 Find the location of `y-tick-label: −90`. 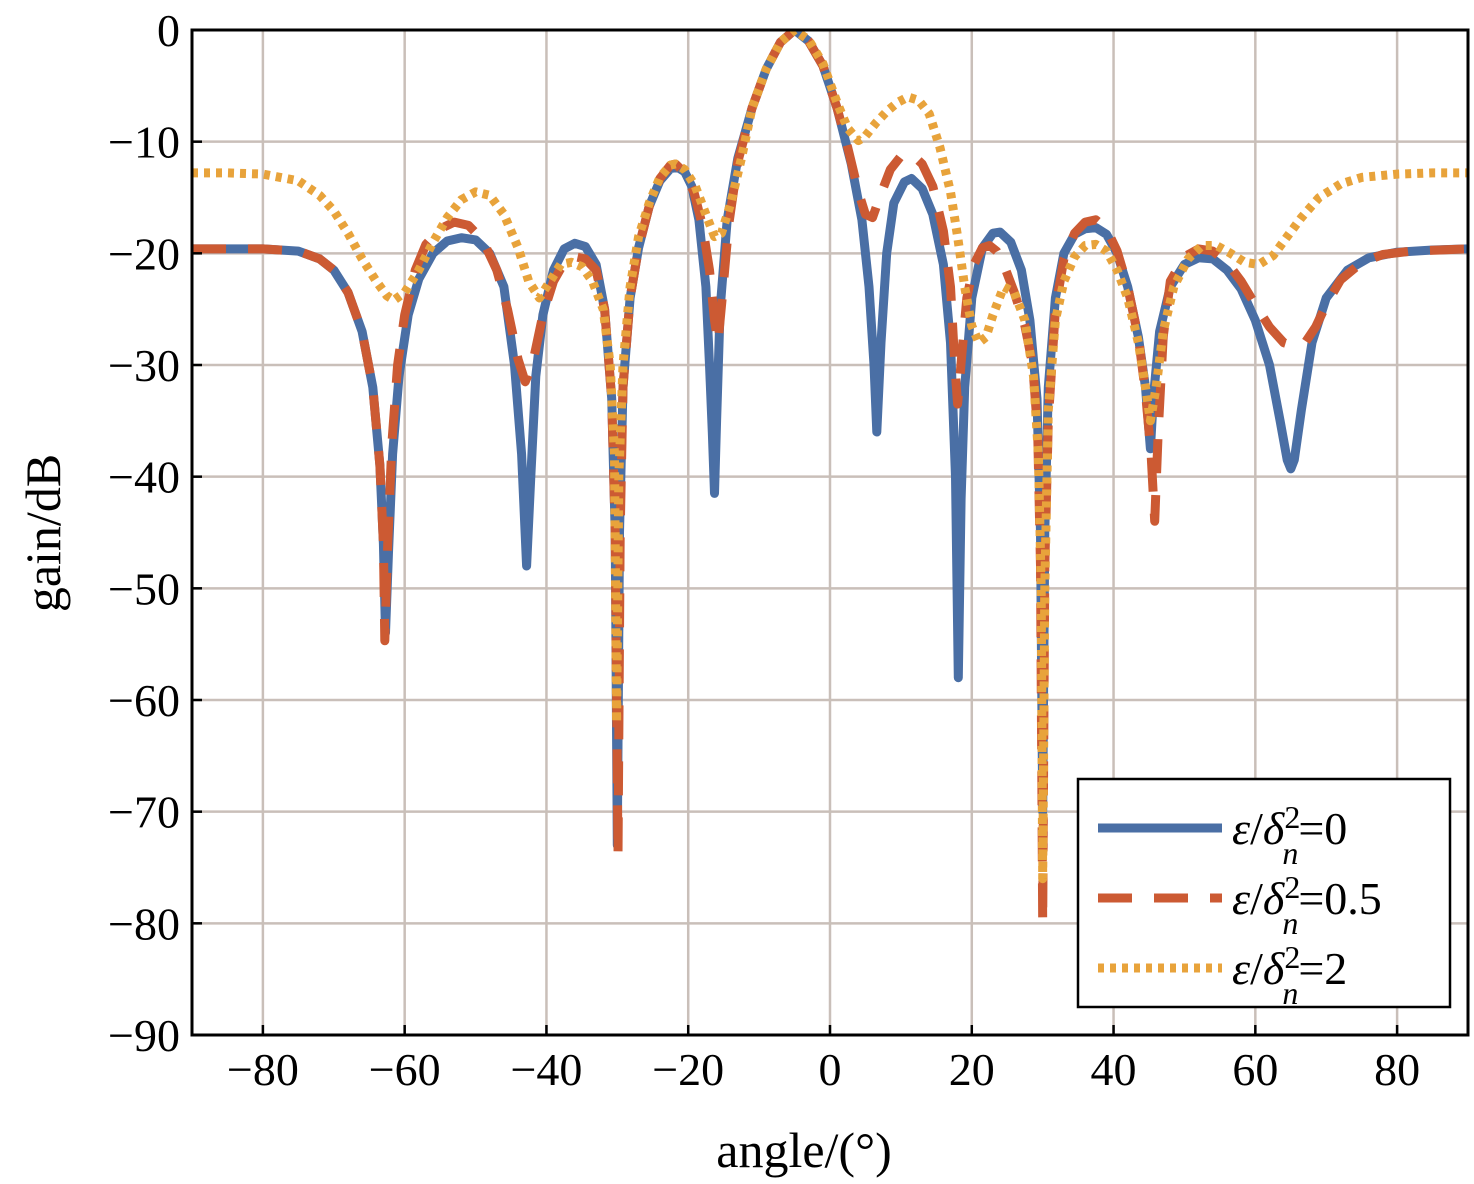

y-tick-label: −90 is located at coordinates (144, 1035).